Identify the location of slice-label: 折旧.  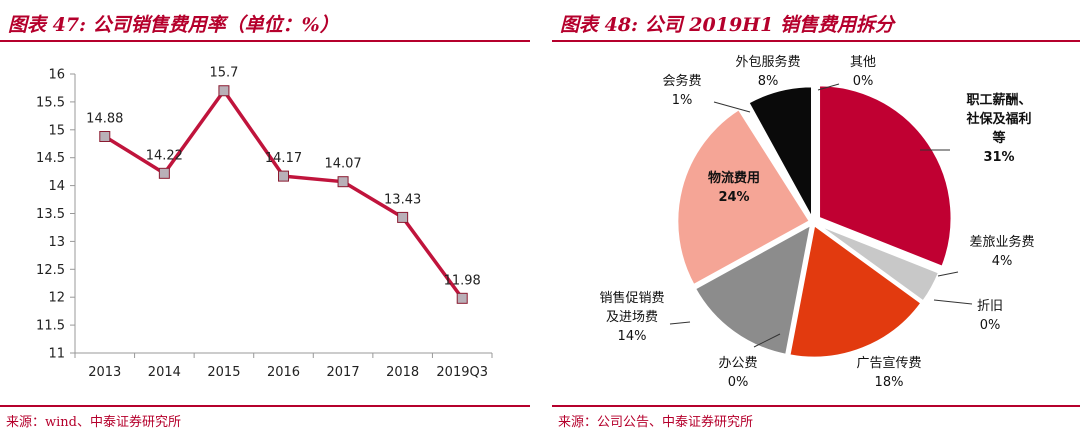
(990, 306).